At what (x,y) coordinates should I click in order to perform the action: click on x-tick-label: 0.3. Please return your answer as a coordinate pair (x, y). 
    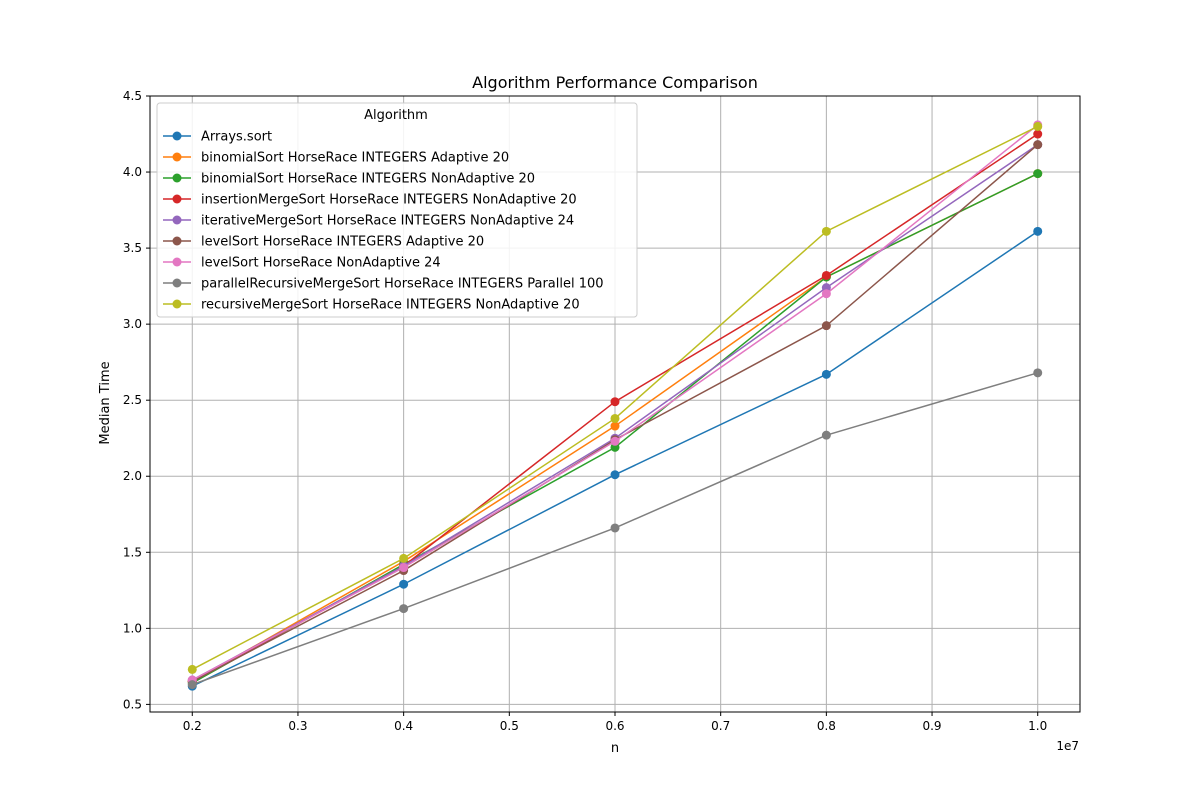
    Looking at the image, I should click on (297, 726).